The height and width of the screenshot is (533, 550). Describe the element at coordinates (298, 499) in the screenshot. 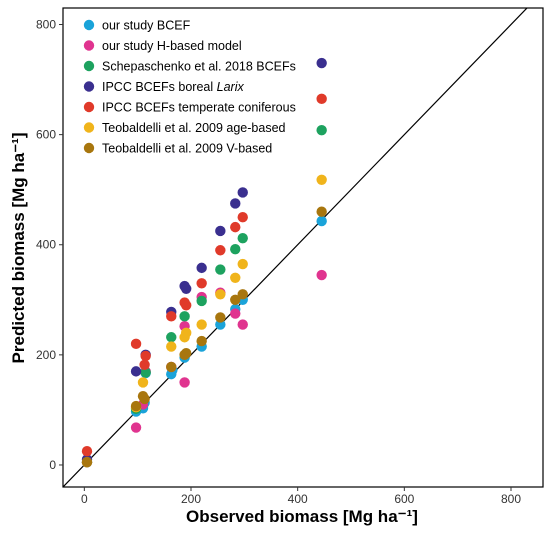

I see `x-tick-label: 400` at that location.